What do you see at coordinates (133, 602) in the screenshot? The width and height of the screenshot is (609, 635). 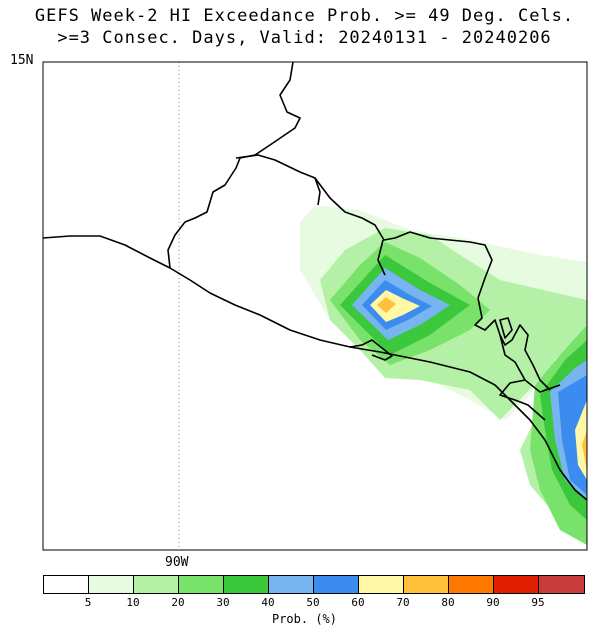 I see `colorbar-tick-label: 10` at bounding box center [133, 602].